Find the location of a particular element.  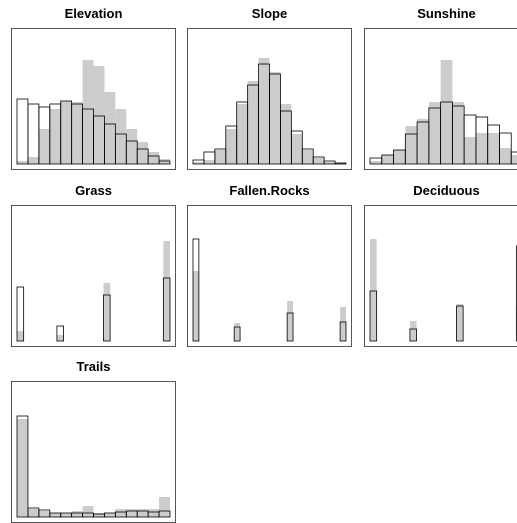

histogram-panel: Slope is located at coordinates (269, 88).